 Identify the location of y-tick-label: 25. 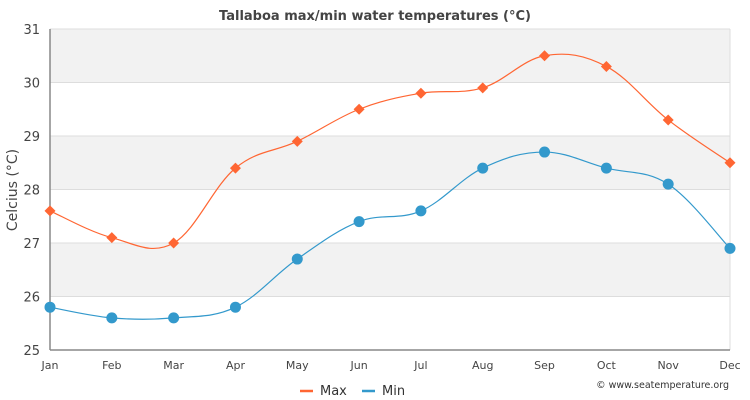
(31, 351).